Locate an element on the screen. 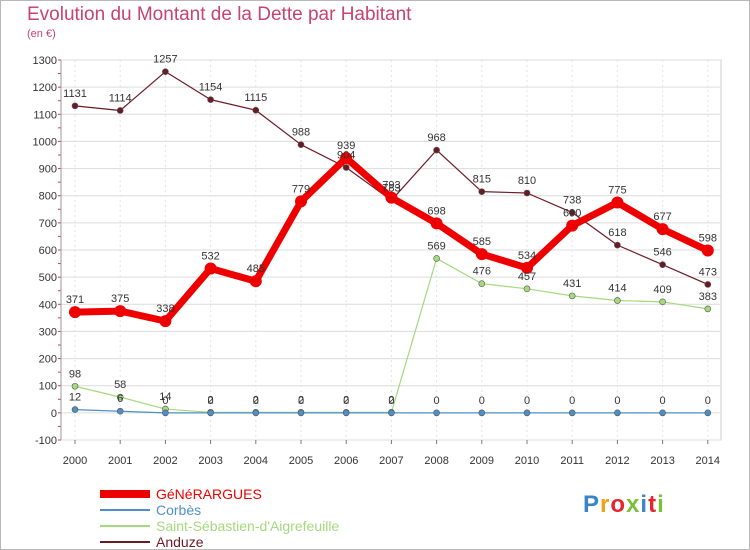  data-label-saint-sebastien-d-aigrefeuille: 569 is located at coordinates (436, 246).